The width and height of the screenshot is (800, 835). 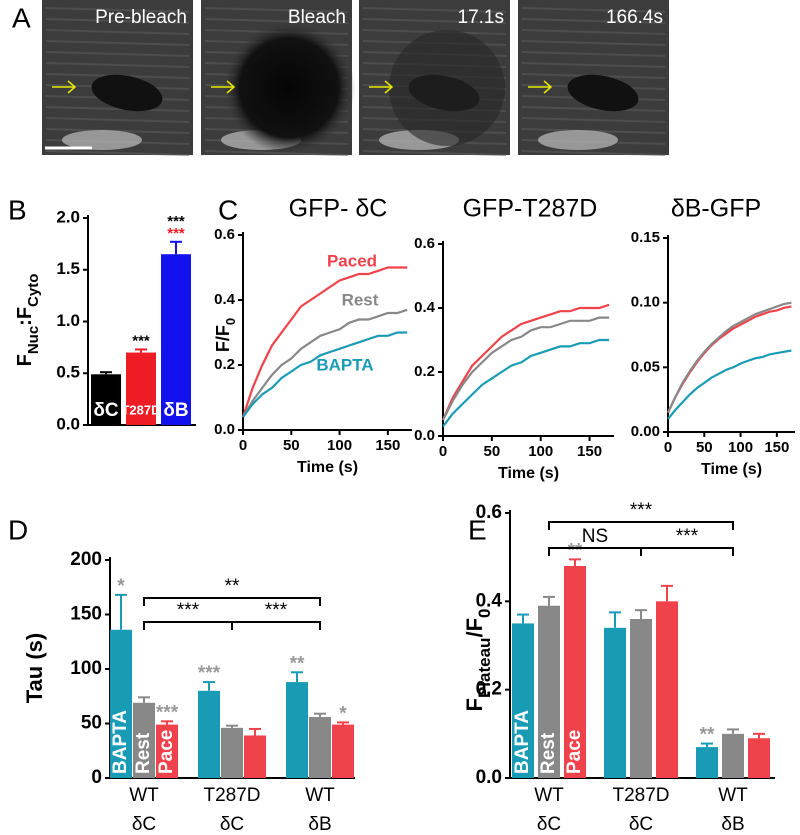 I want to click on bracket-label: **, so click(x=232, y=586).